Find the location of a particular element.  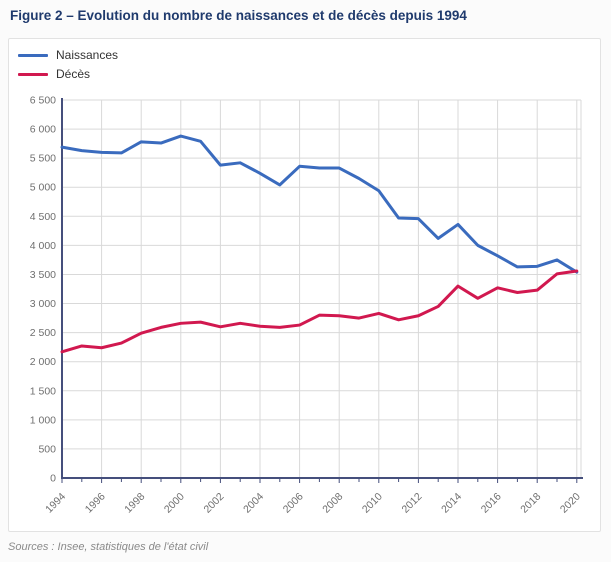

y-tick-label: 1 000 is located at coordinates (43, 420).